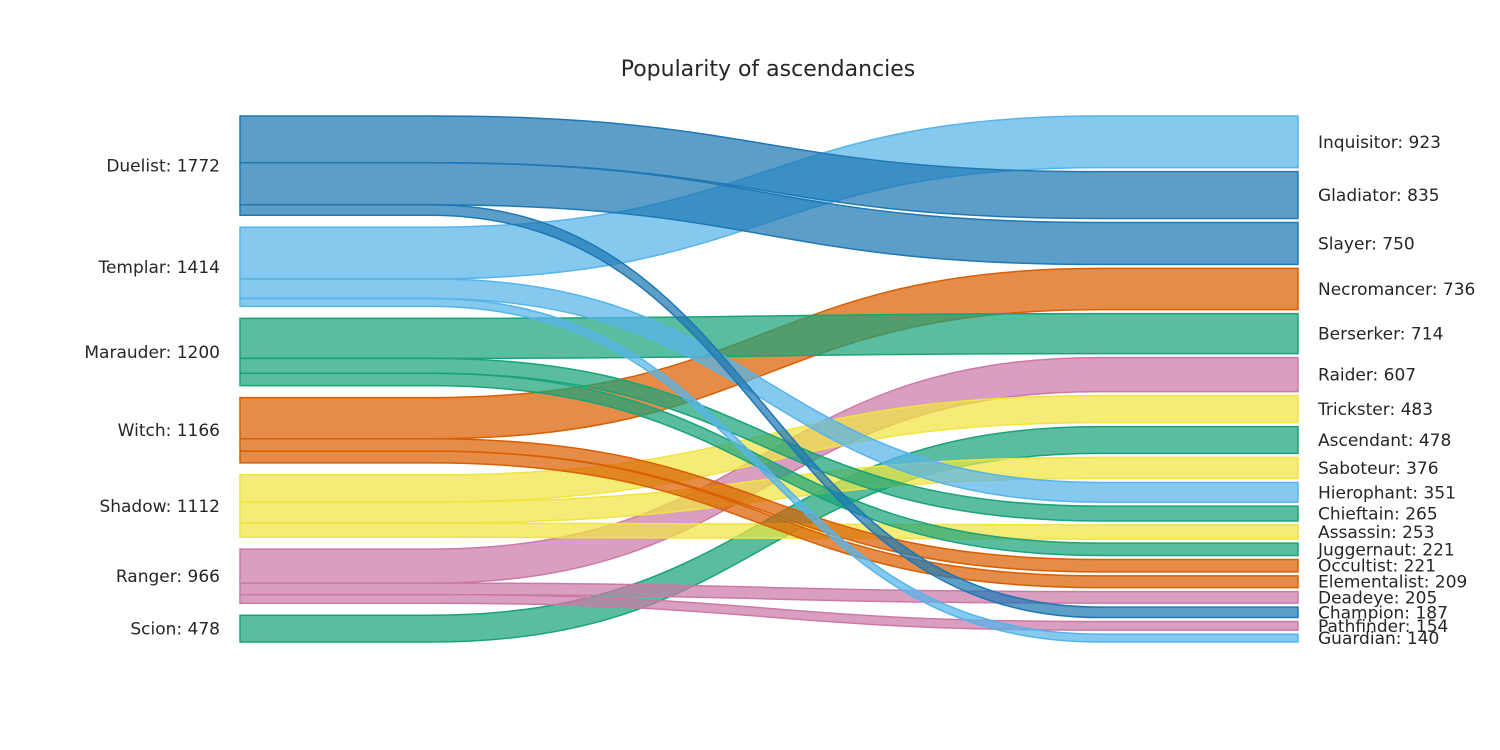 This screenshot has width=1500, height=750. I want to click on target-label-gladiator: Gladiator: 835, so click(1379, 196).